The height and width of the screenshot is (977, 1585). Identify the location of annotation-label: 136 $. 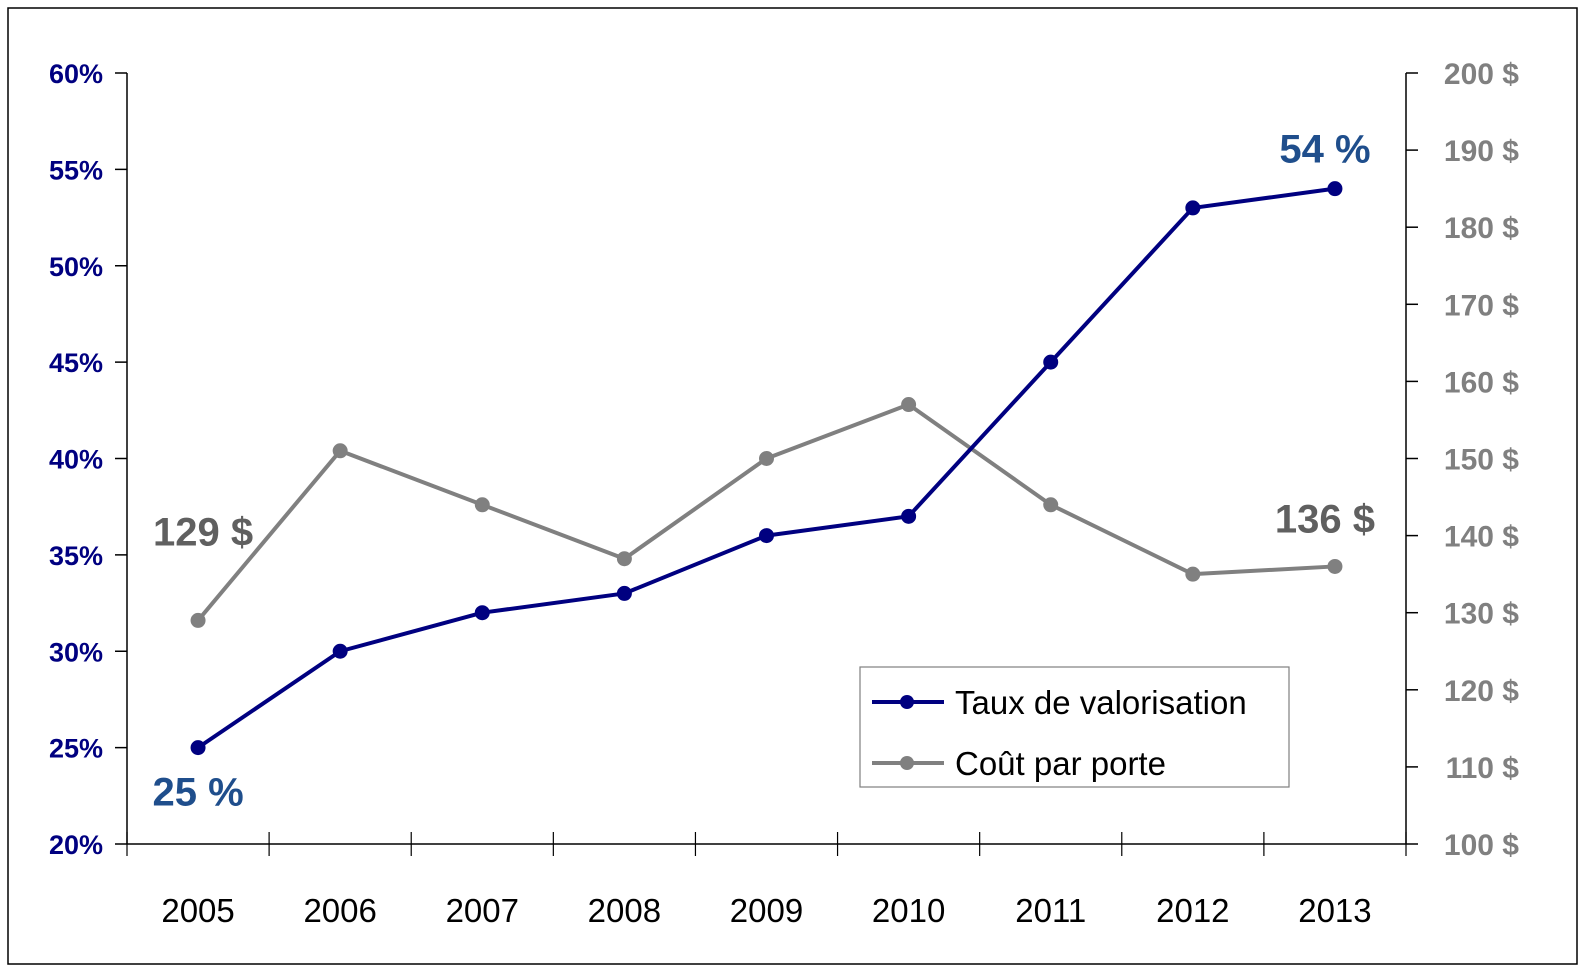
(1325, 519).